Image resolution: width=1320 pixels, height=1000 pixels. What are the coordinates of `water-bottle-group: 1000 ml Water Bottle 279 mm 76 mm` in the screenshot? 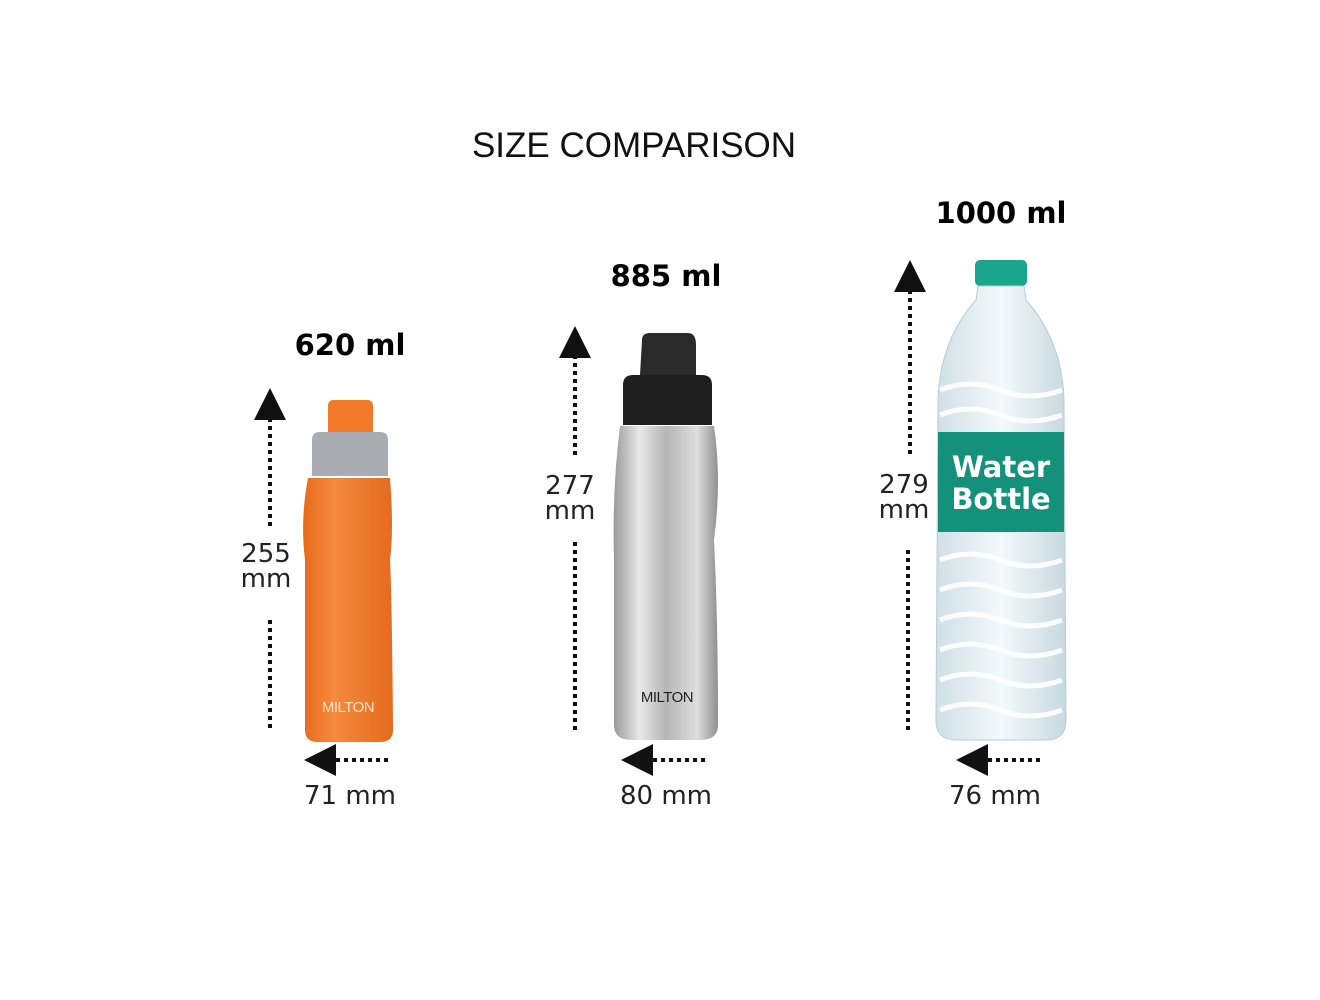 It's located at (973, 503).